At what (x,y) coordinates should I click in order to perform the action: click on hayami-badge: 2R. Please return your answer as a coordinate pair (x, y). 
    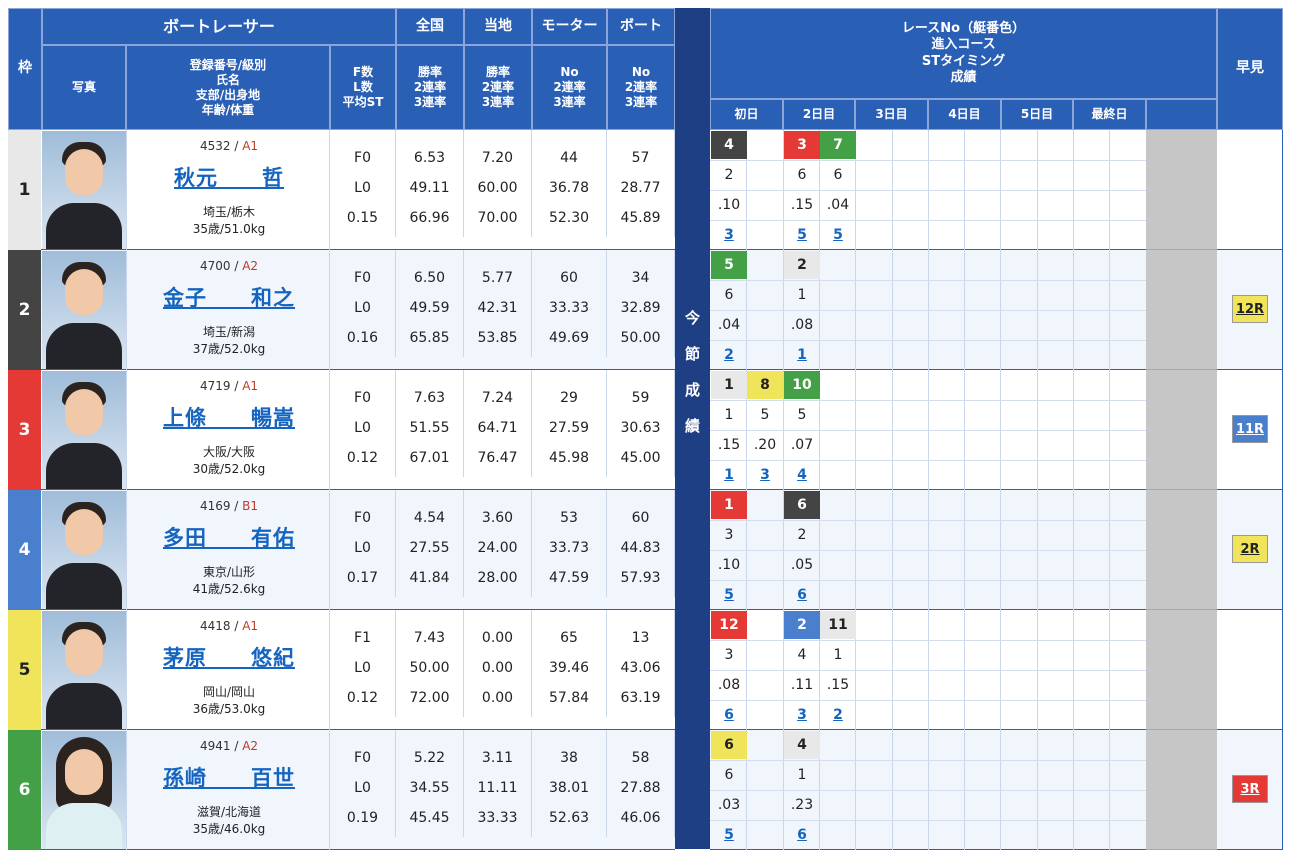
    Looking at the image, I should click on (1250, 549).